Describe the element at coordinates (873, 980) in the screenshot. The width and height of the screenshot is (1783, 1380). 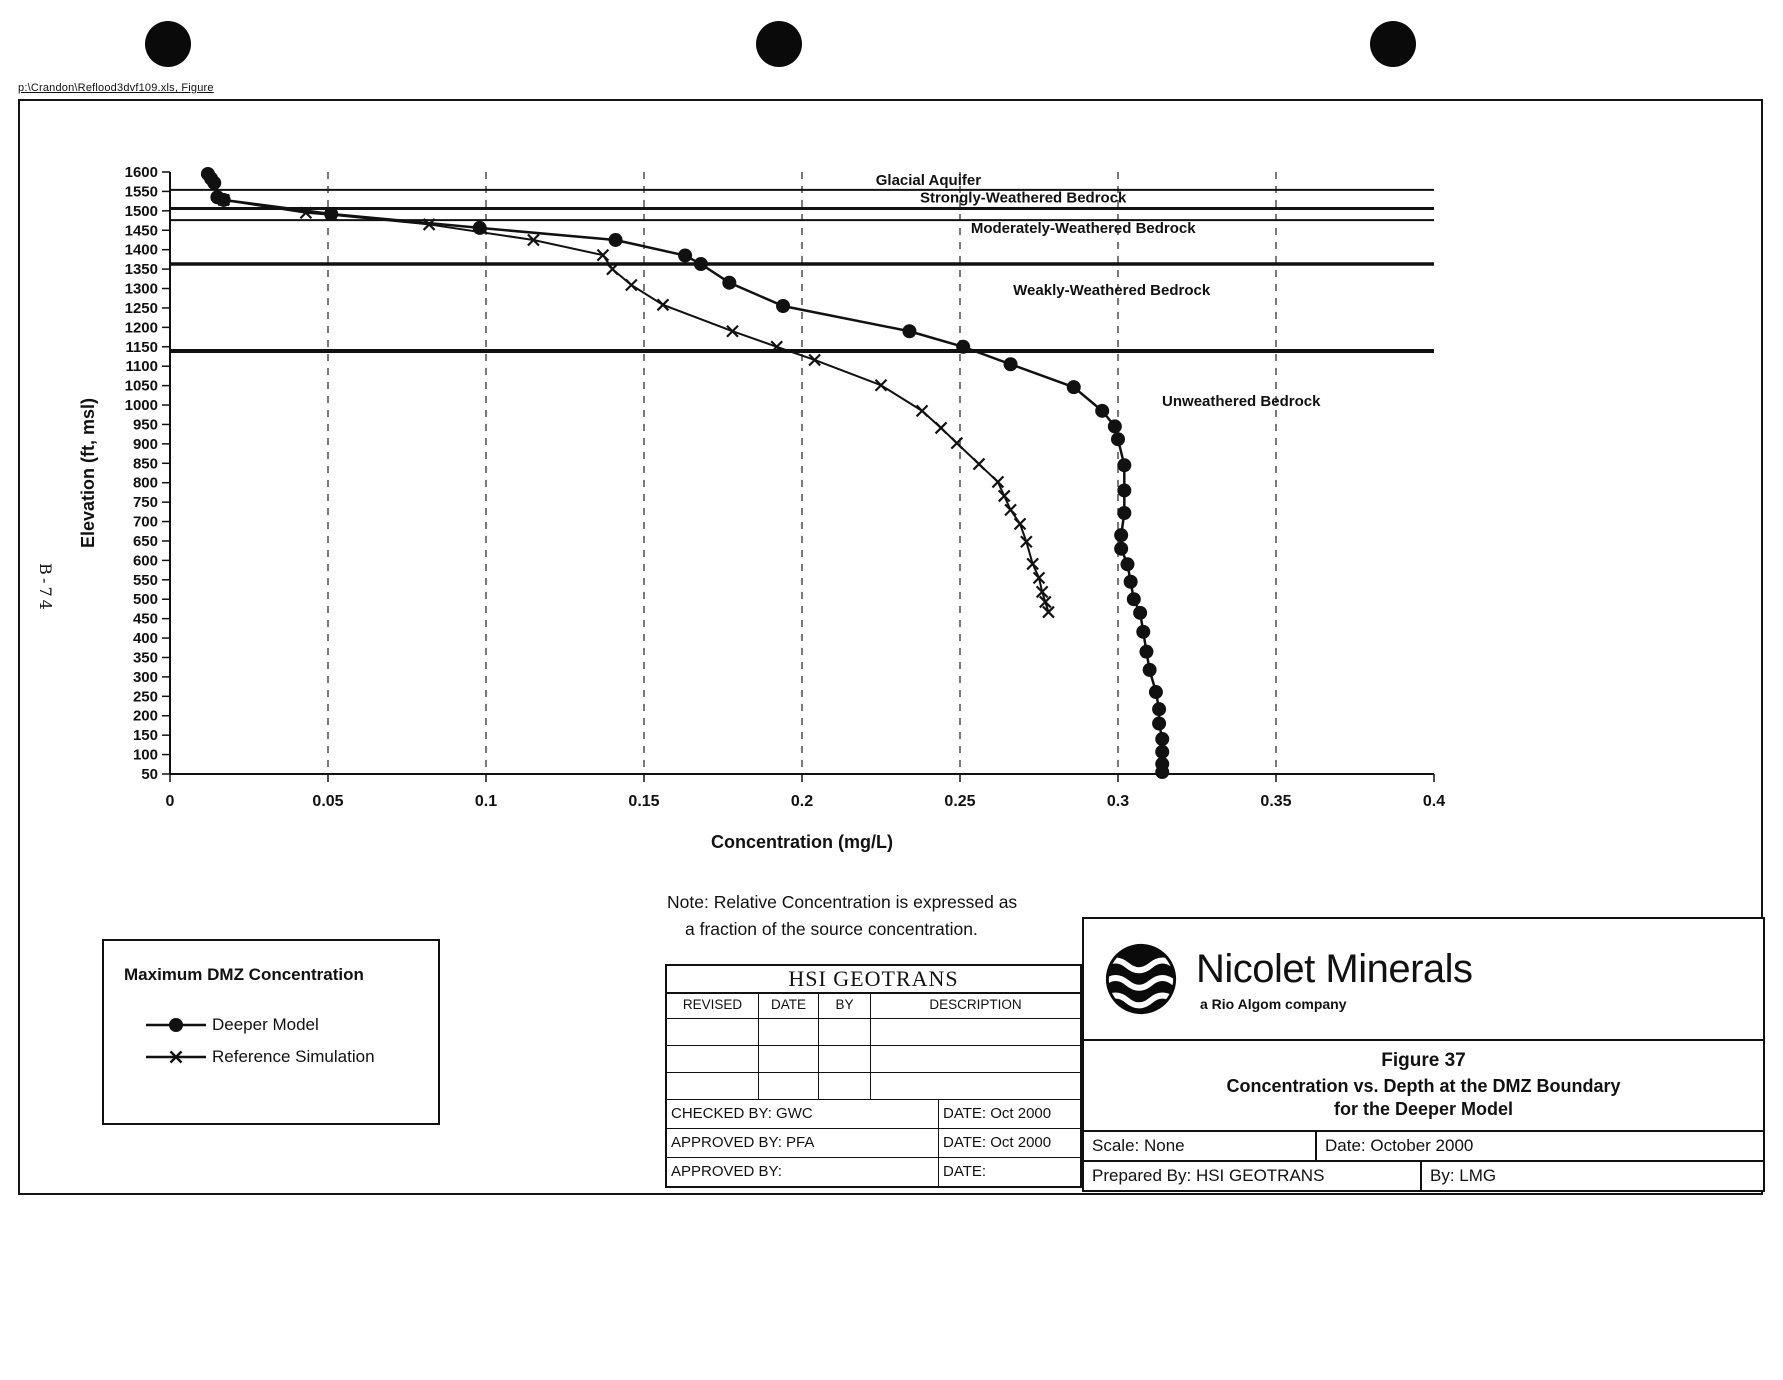
I see `revision-company-name: HSI GEOTRANS` at that location.